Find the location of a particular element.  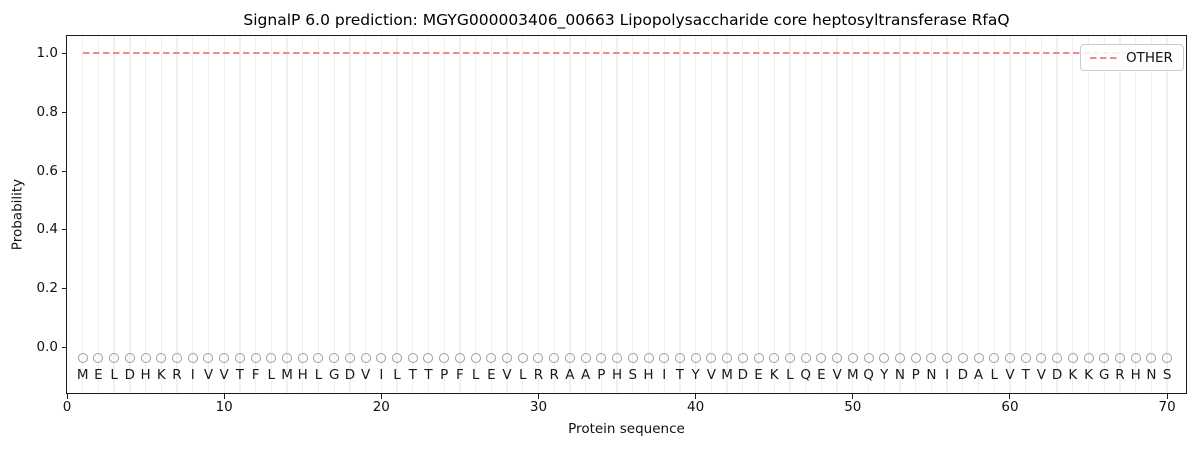

residue-letter: T is located at coordinates (1025, 375).